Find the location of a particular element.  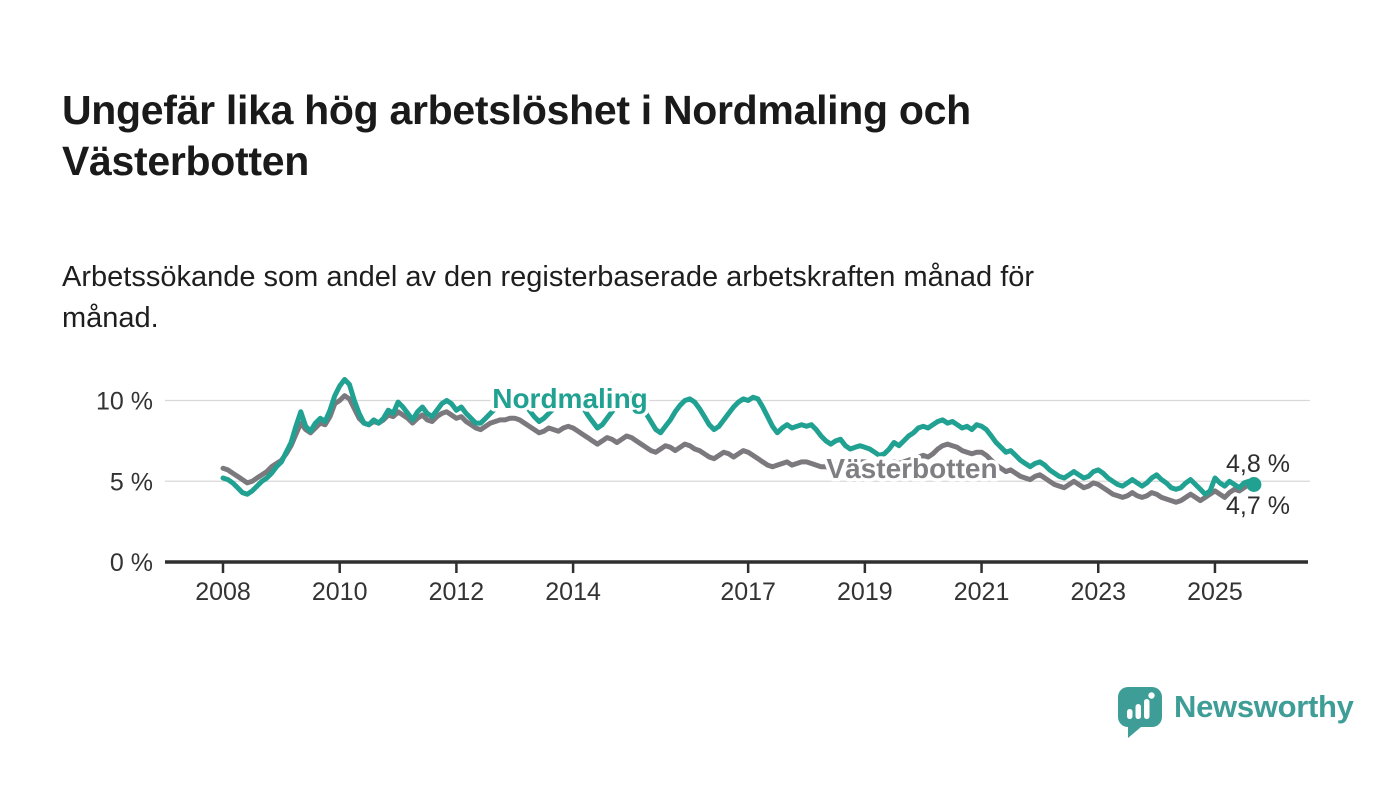

series-end-dot-nordmaling is located at coordinates (1254, 484).